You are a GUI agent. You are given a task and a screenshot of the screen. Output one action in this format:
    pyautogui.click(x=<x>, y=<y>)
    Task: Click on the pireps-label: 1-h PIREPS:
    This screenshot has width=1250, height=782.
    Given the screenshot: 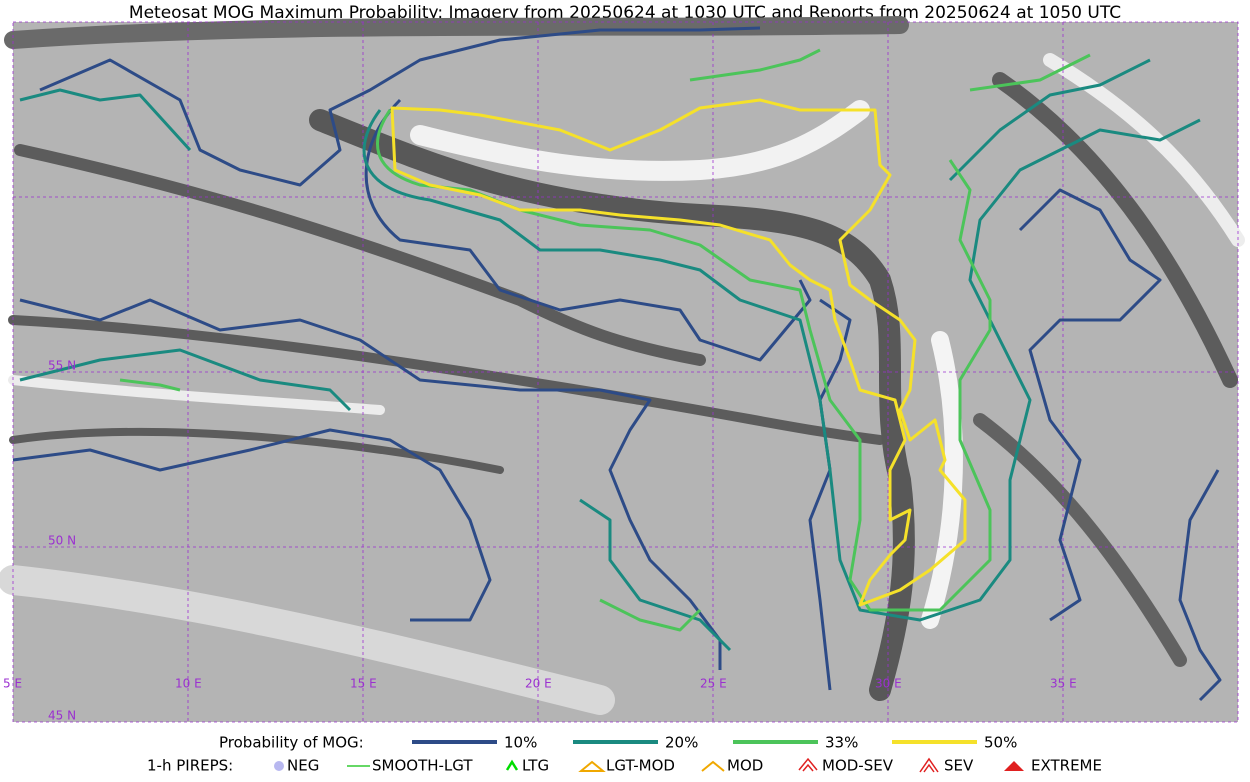 What is the action you would take?
    pyautogui.click(x=190, y=766)
    